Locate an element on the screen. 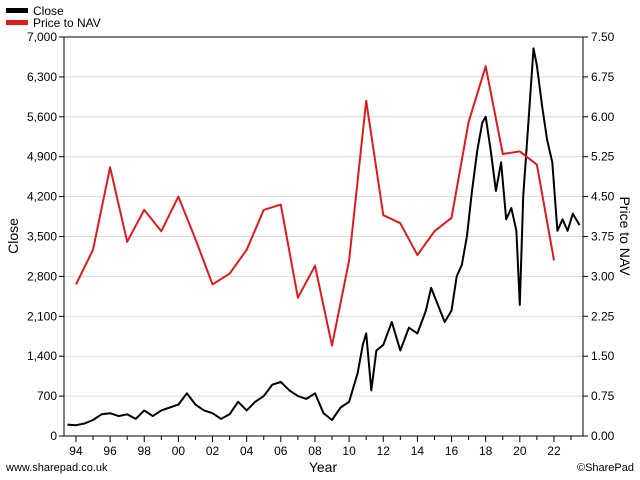  y-left-tick-label: 5,600 is located at coordinates (42, 117).